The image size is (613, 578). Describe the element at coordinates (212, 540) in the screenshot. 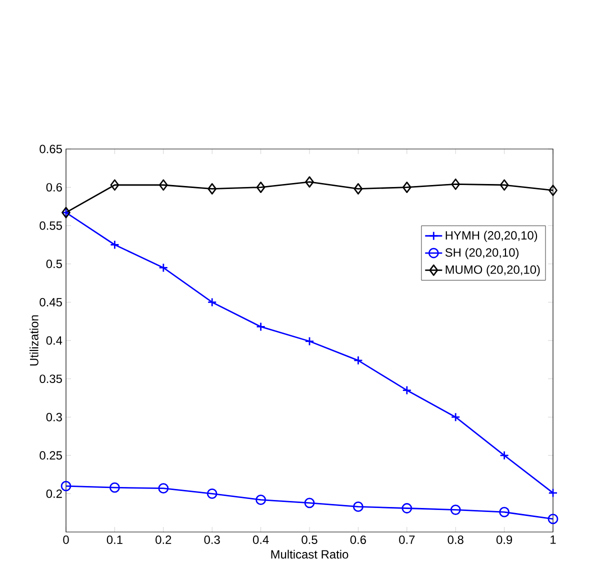

I see `x-tick-label: 0.3` at that location.